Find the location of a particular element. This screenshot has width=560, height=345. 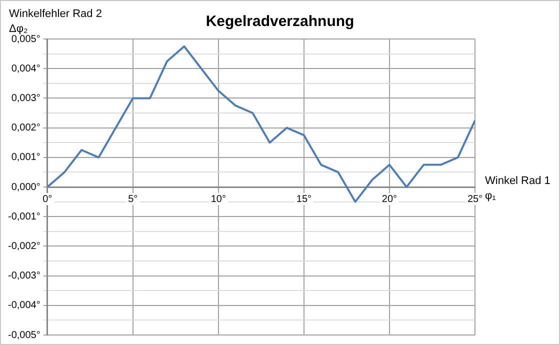

x-tick-label: 5° is located at coordinates (133, 199).